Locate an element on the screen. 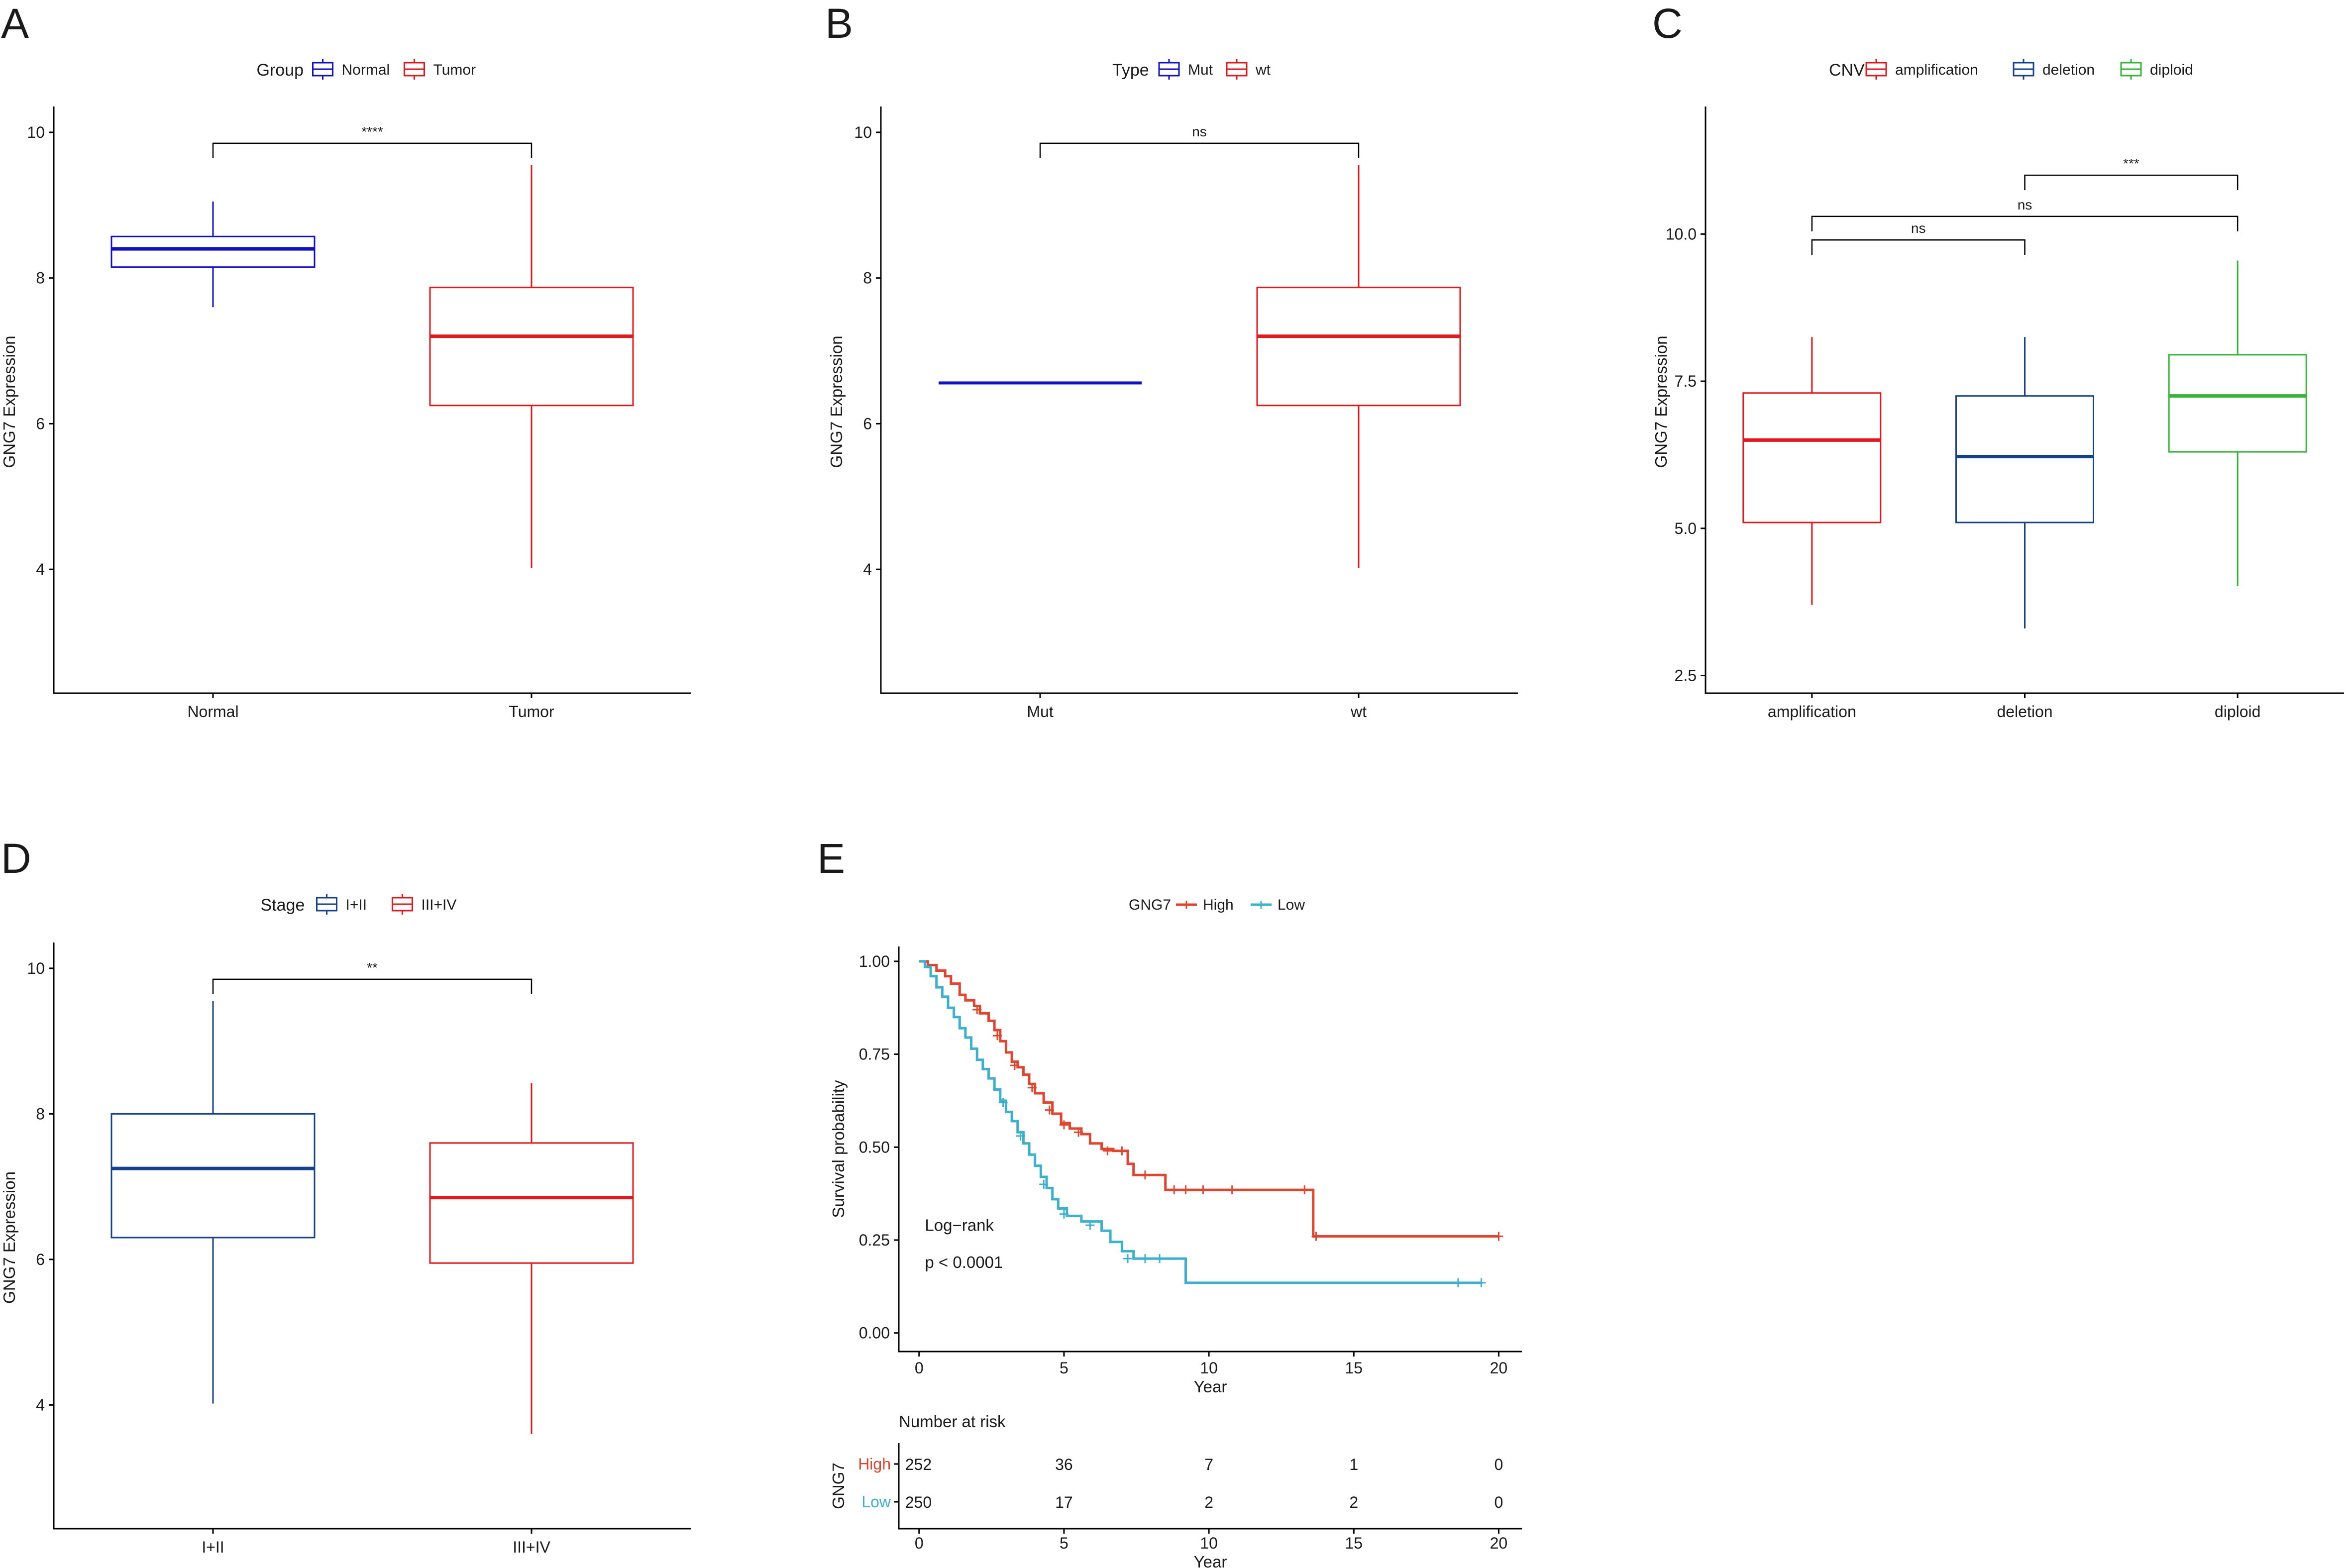  legend-label: deletion is located at coordinates (2068, 70).